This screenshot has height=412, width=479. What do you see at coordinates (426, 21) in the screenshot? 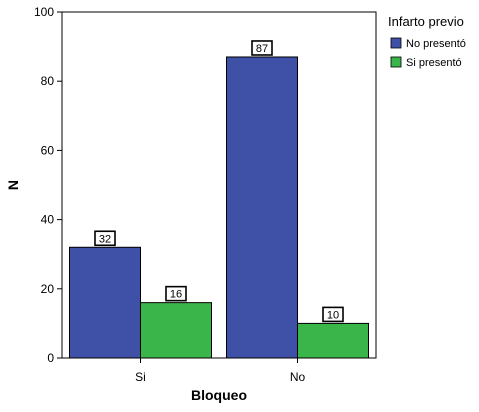
I see `legend-title: Infarto previo` at bounding box center [426, 21].